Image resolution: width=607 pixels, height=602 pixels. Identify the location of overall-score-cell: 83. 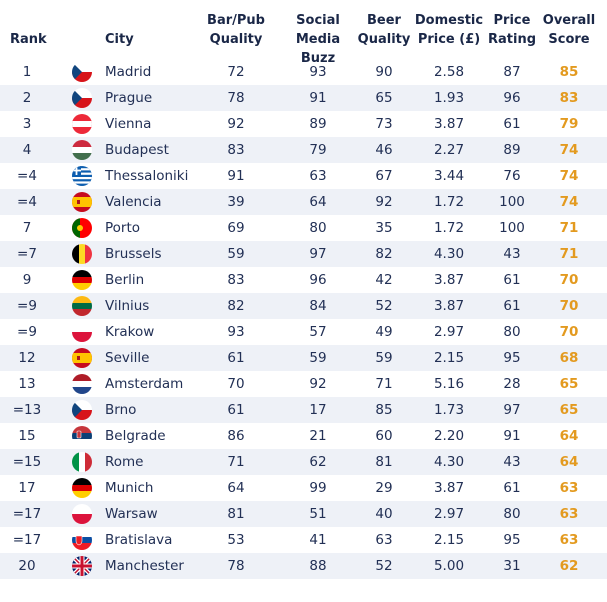
(569, 98).